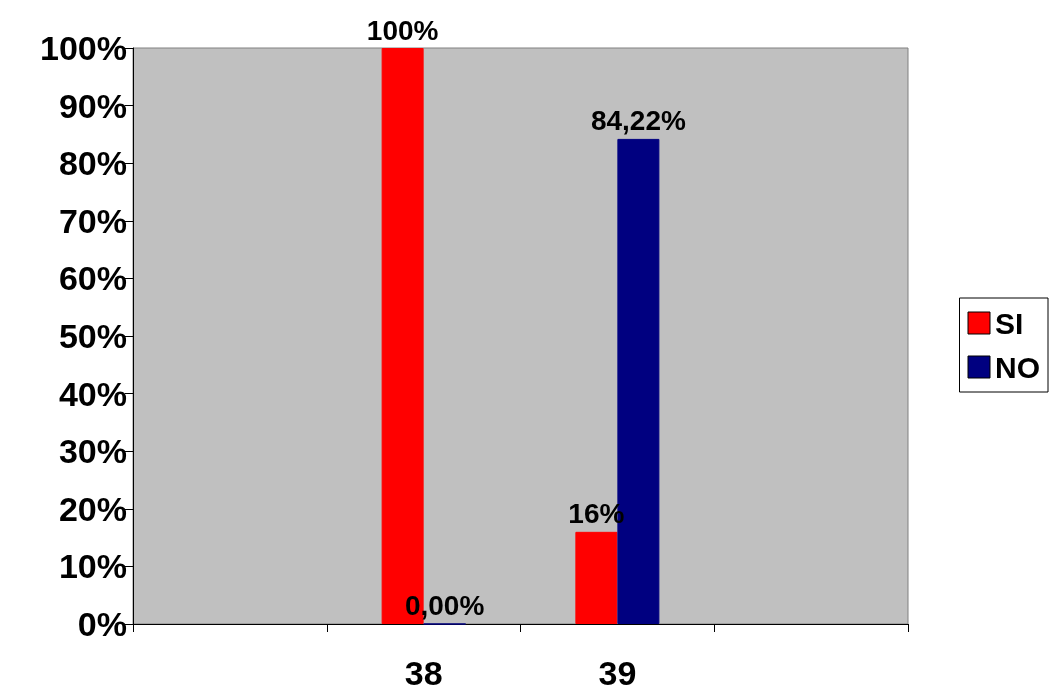 The image size is (1050, 690). What do you see at coordinates (596, 577) in the screenshot?
I see `bar` at bounding box center [596, 577].